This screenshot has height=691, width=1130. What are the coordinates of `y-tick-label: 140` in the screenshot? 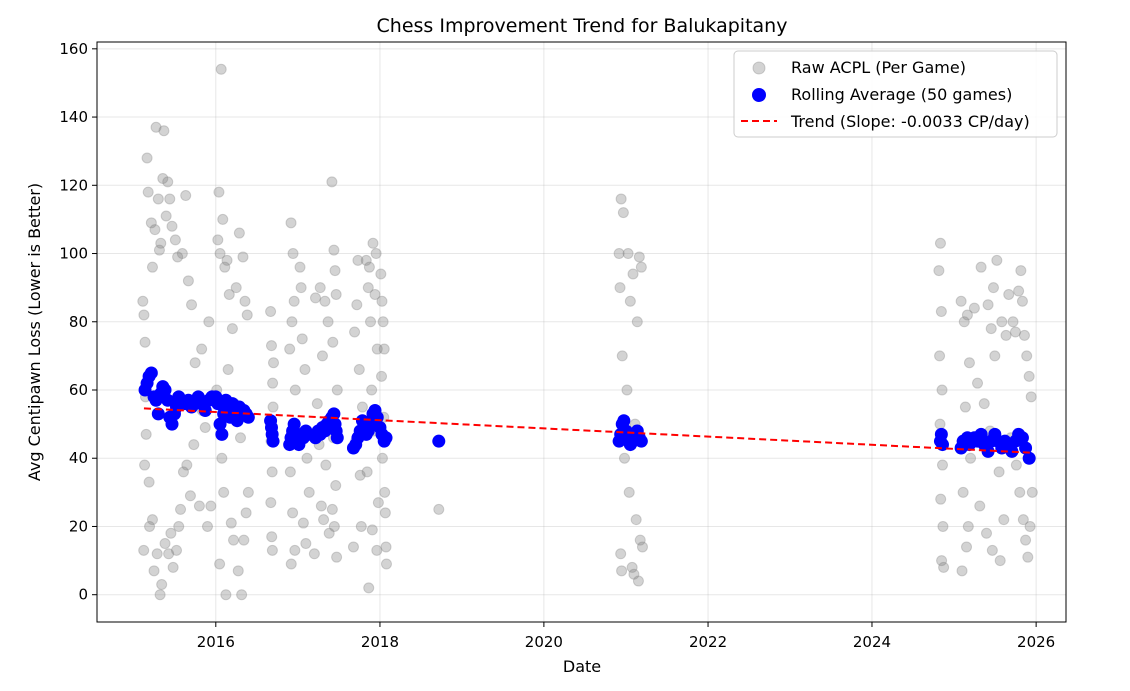 It's located at (73, 117).